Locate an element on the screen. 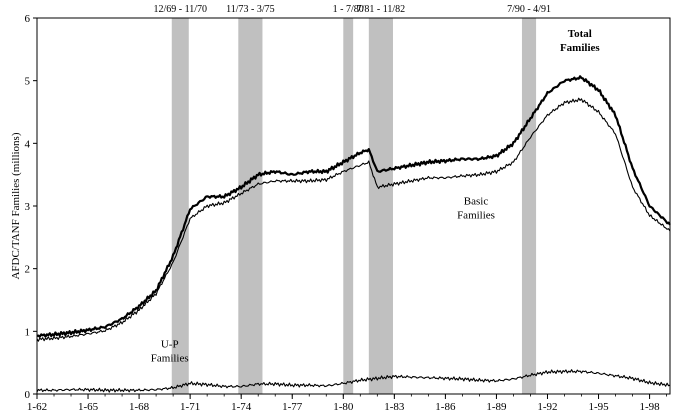 This screenshot has height=420, width=685. series-label-line: U-P is located at coordinates (170, 345).